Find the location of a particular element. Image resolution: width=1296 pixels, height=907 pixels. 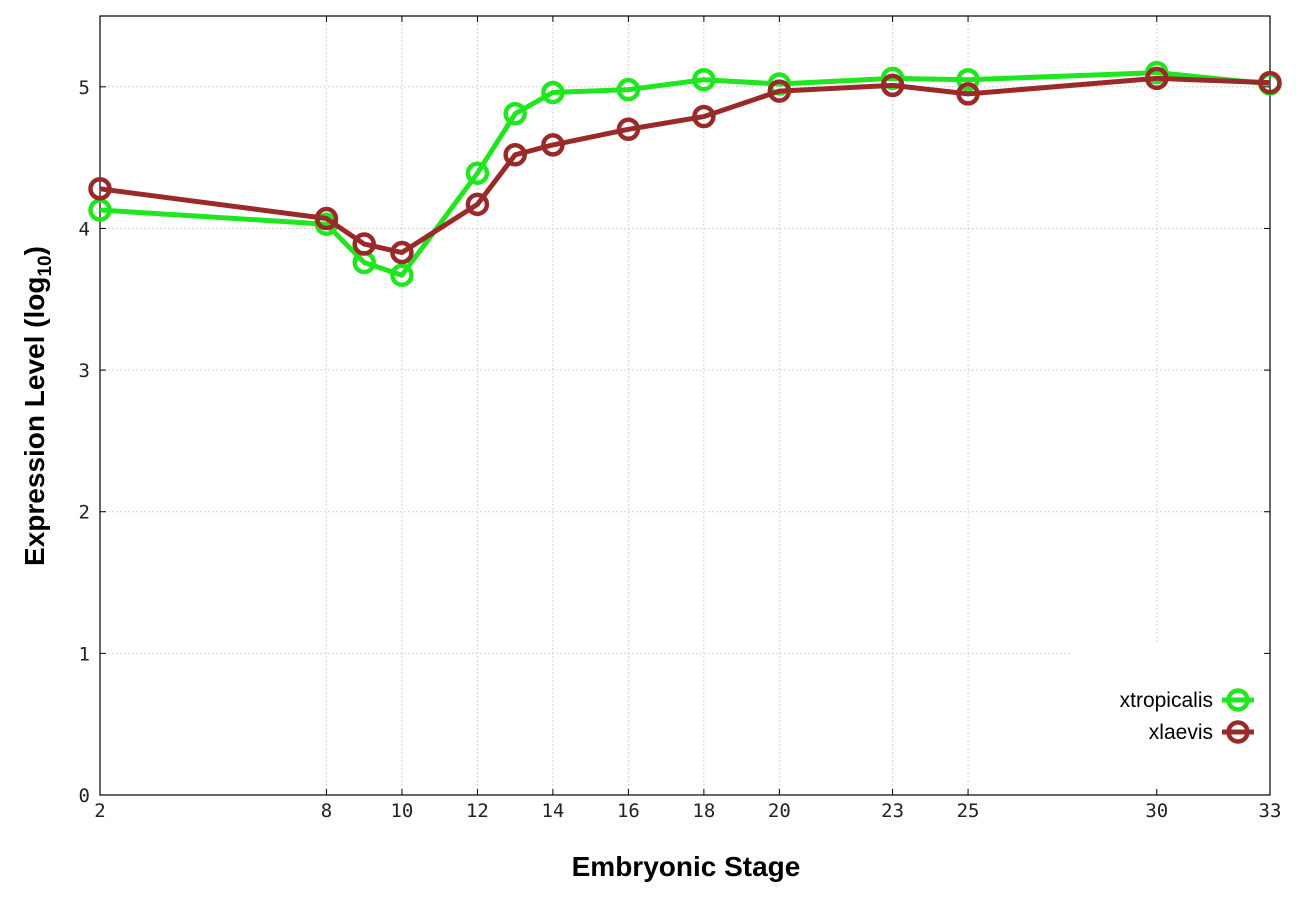

x-tick-label: 2 is located at coordinates (99, 811).